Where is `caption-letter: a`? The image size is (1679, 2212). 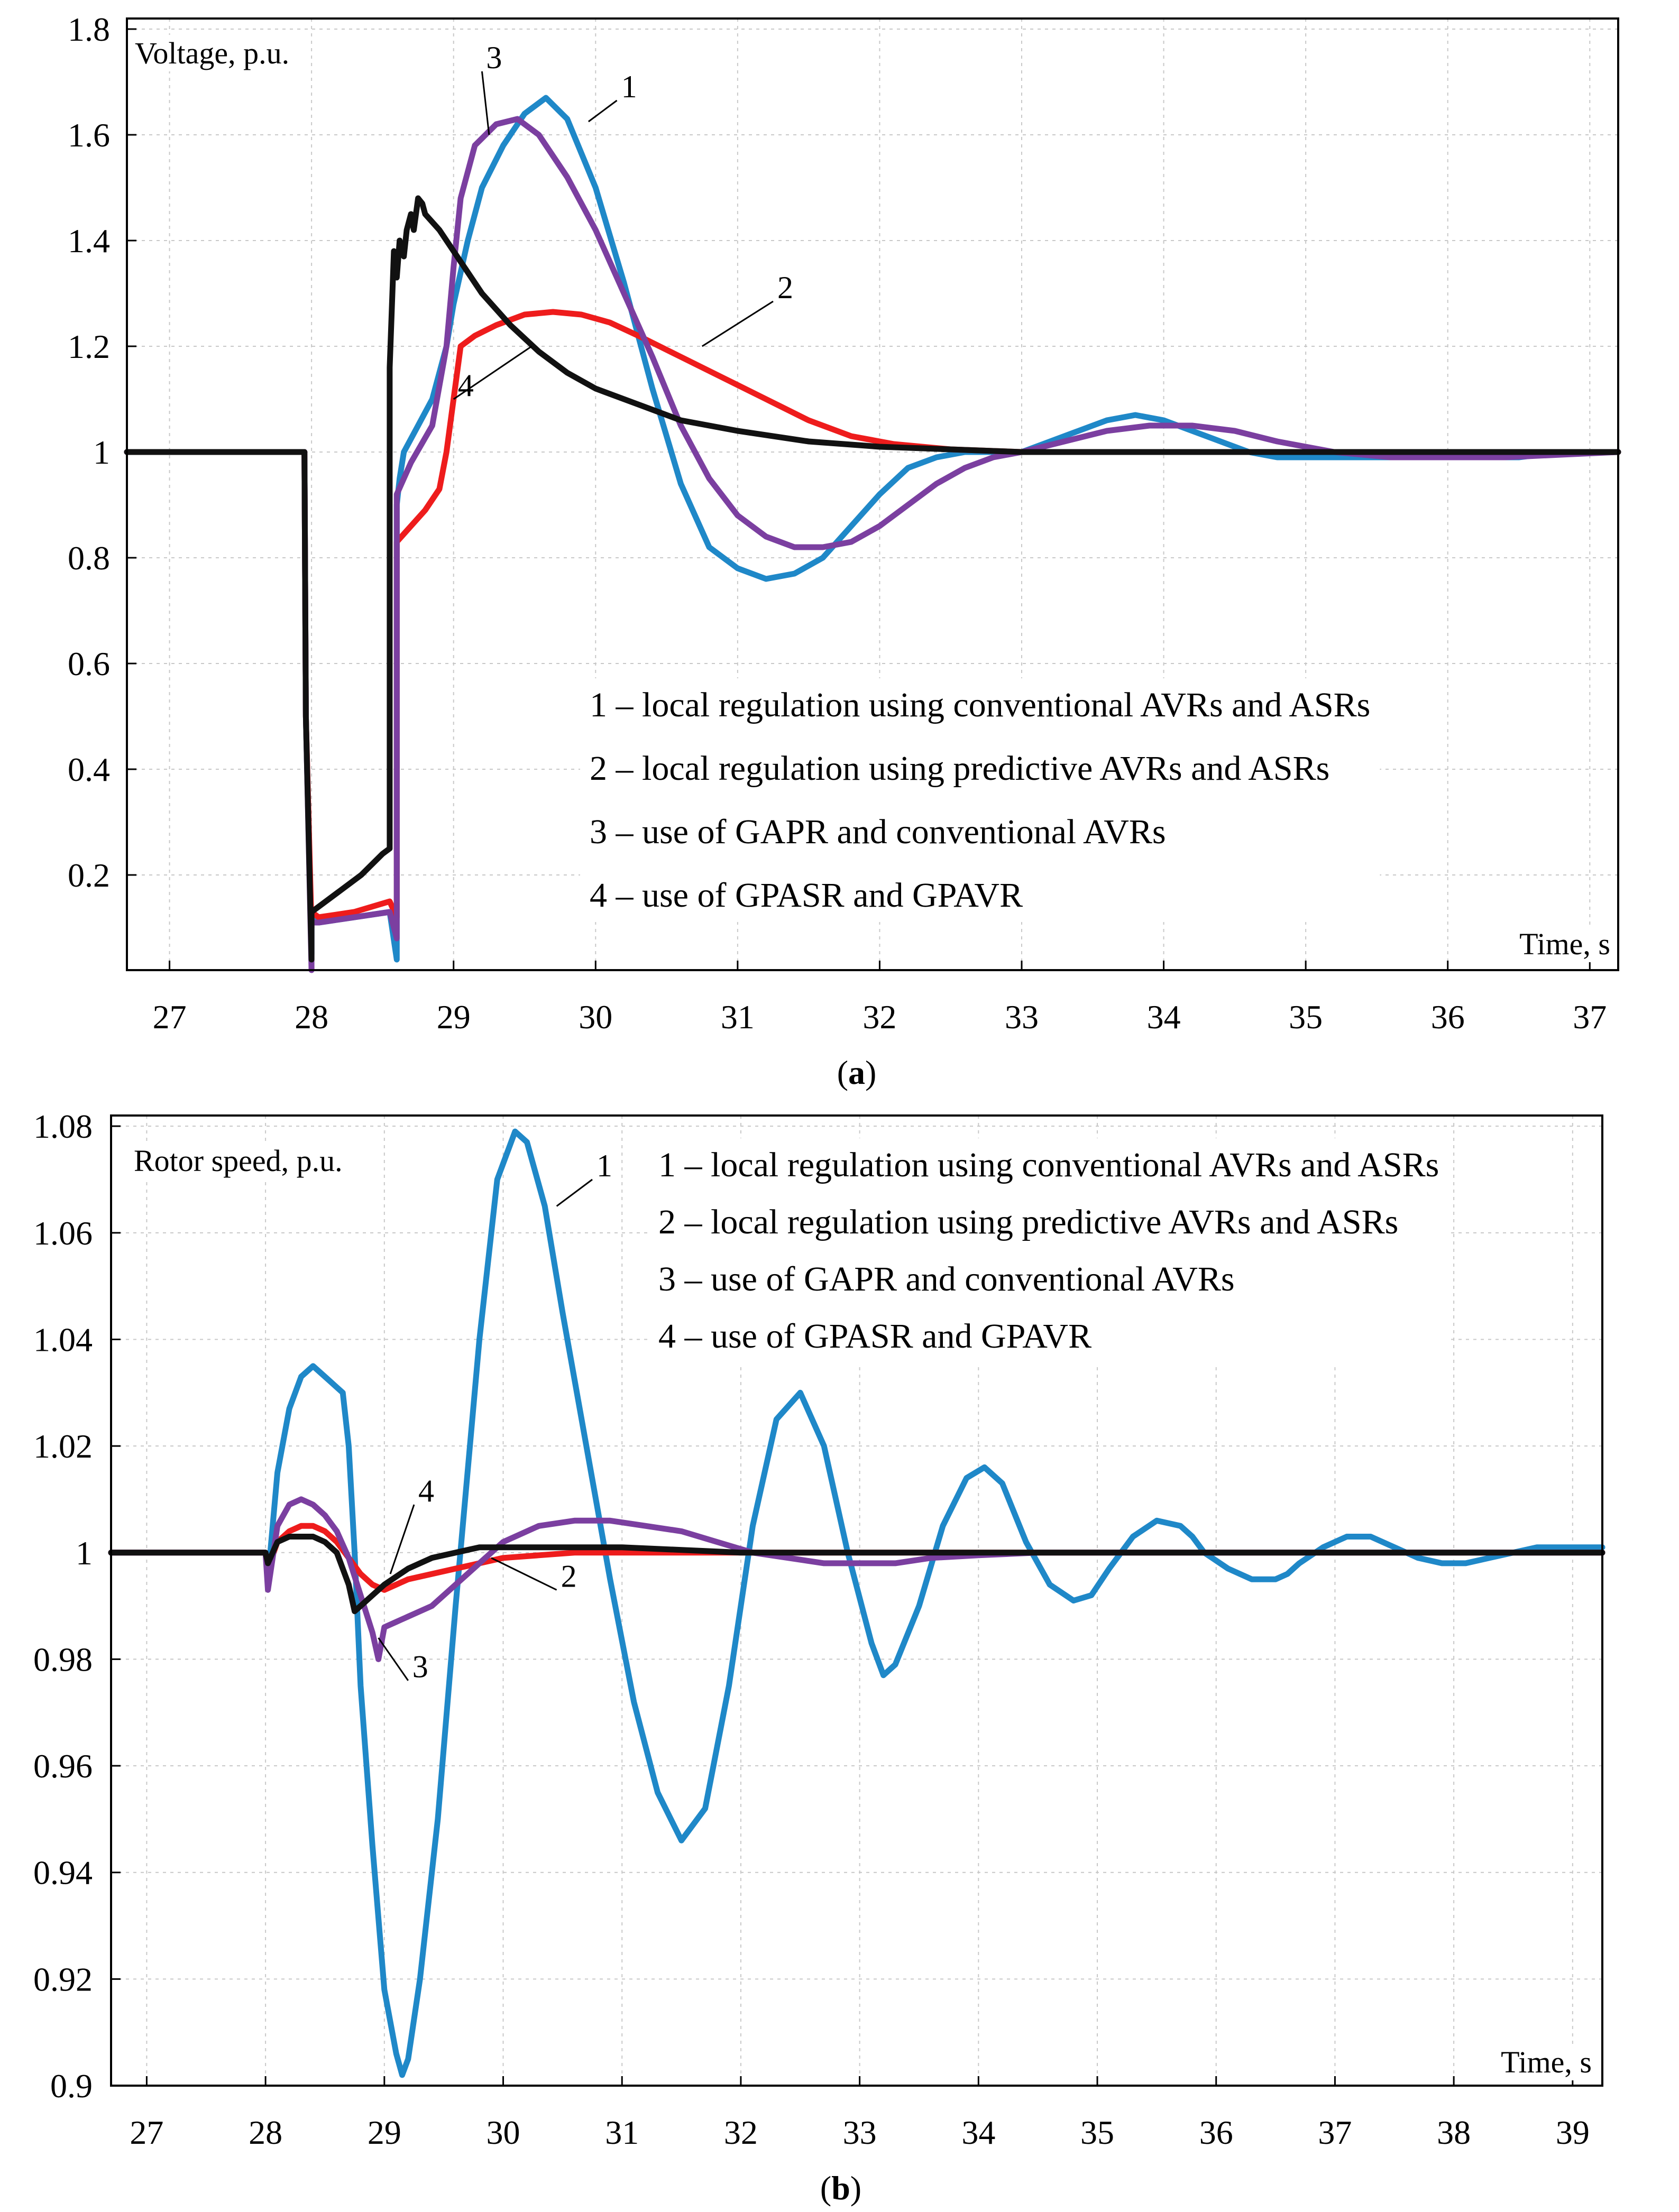 caption-letter: a is located at coordinates (857, 1072).